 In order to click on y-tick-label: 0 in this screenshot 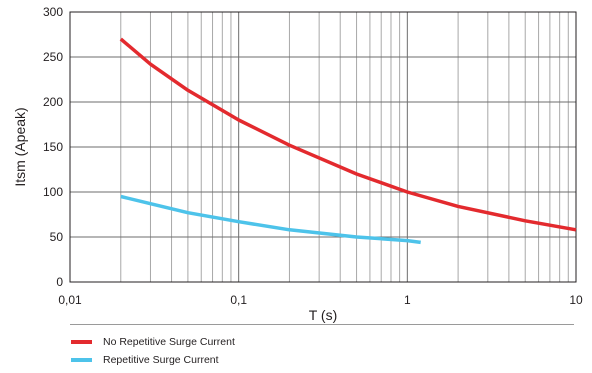, I will do `click(59, 282)`.